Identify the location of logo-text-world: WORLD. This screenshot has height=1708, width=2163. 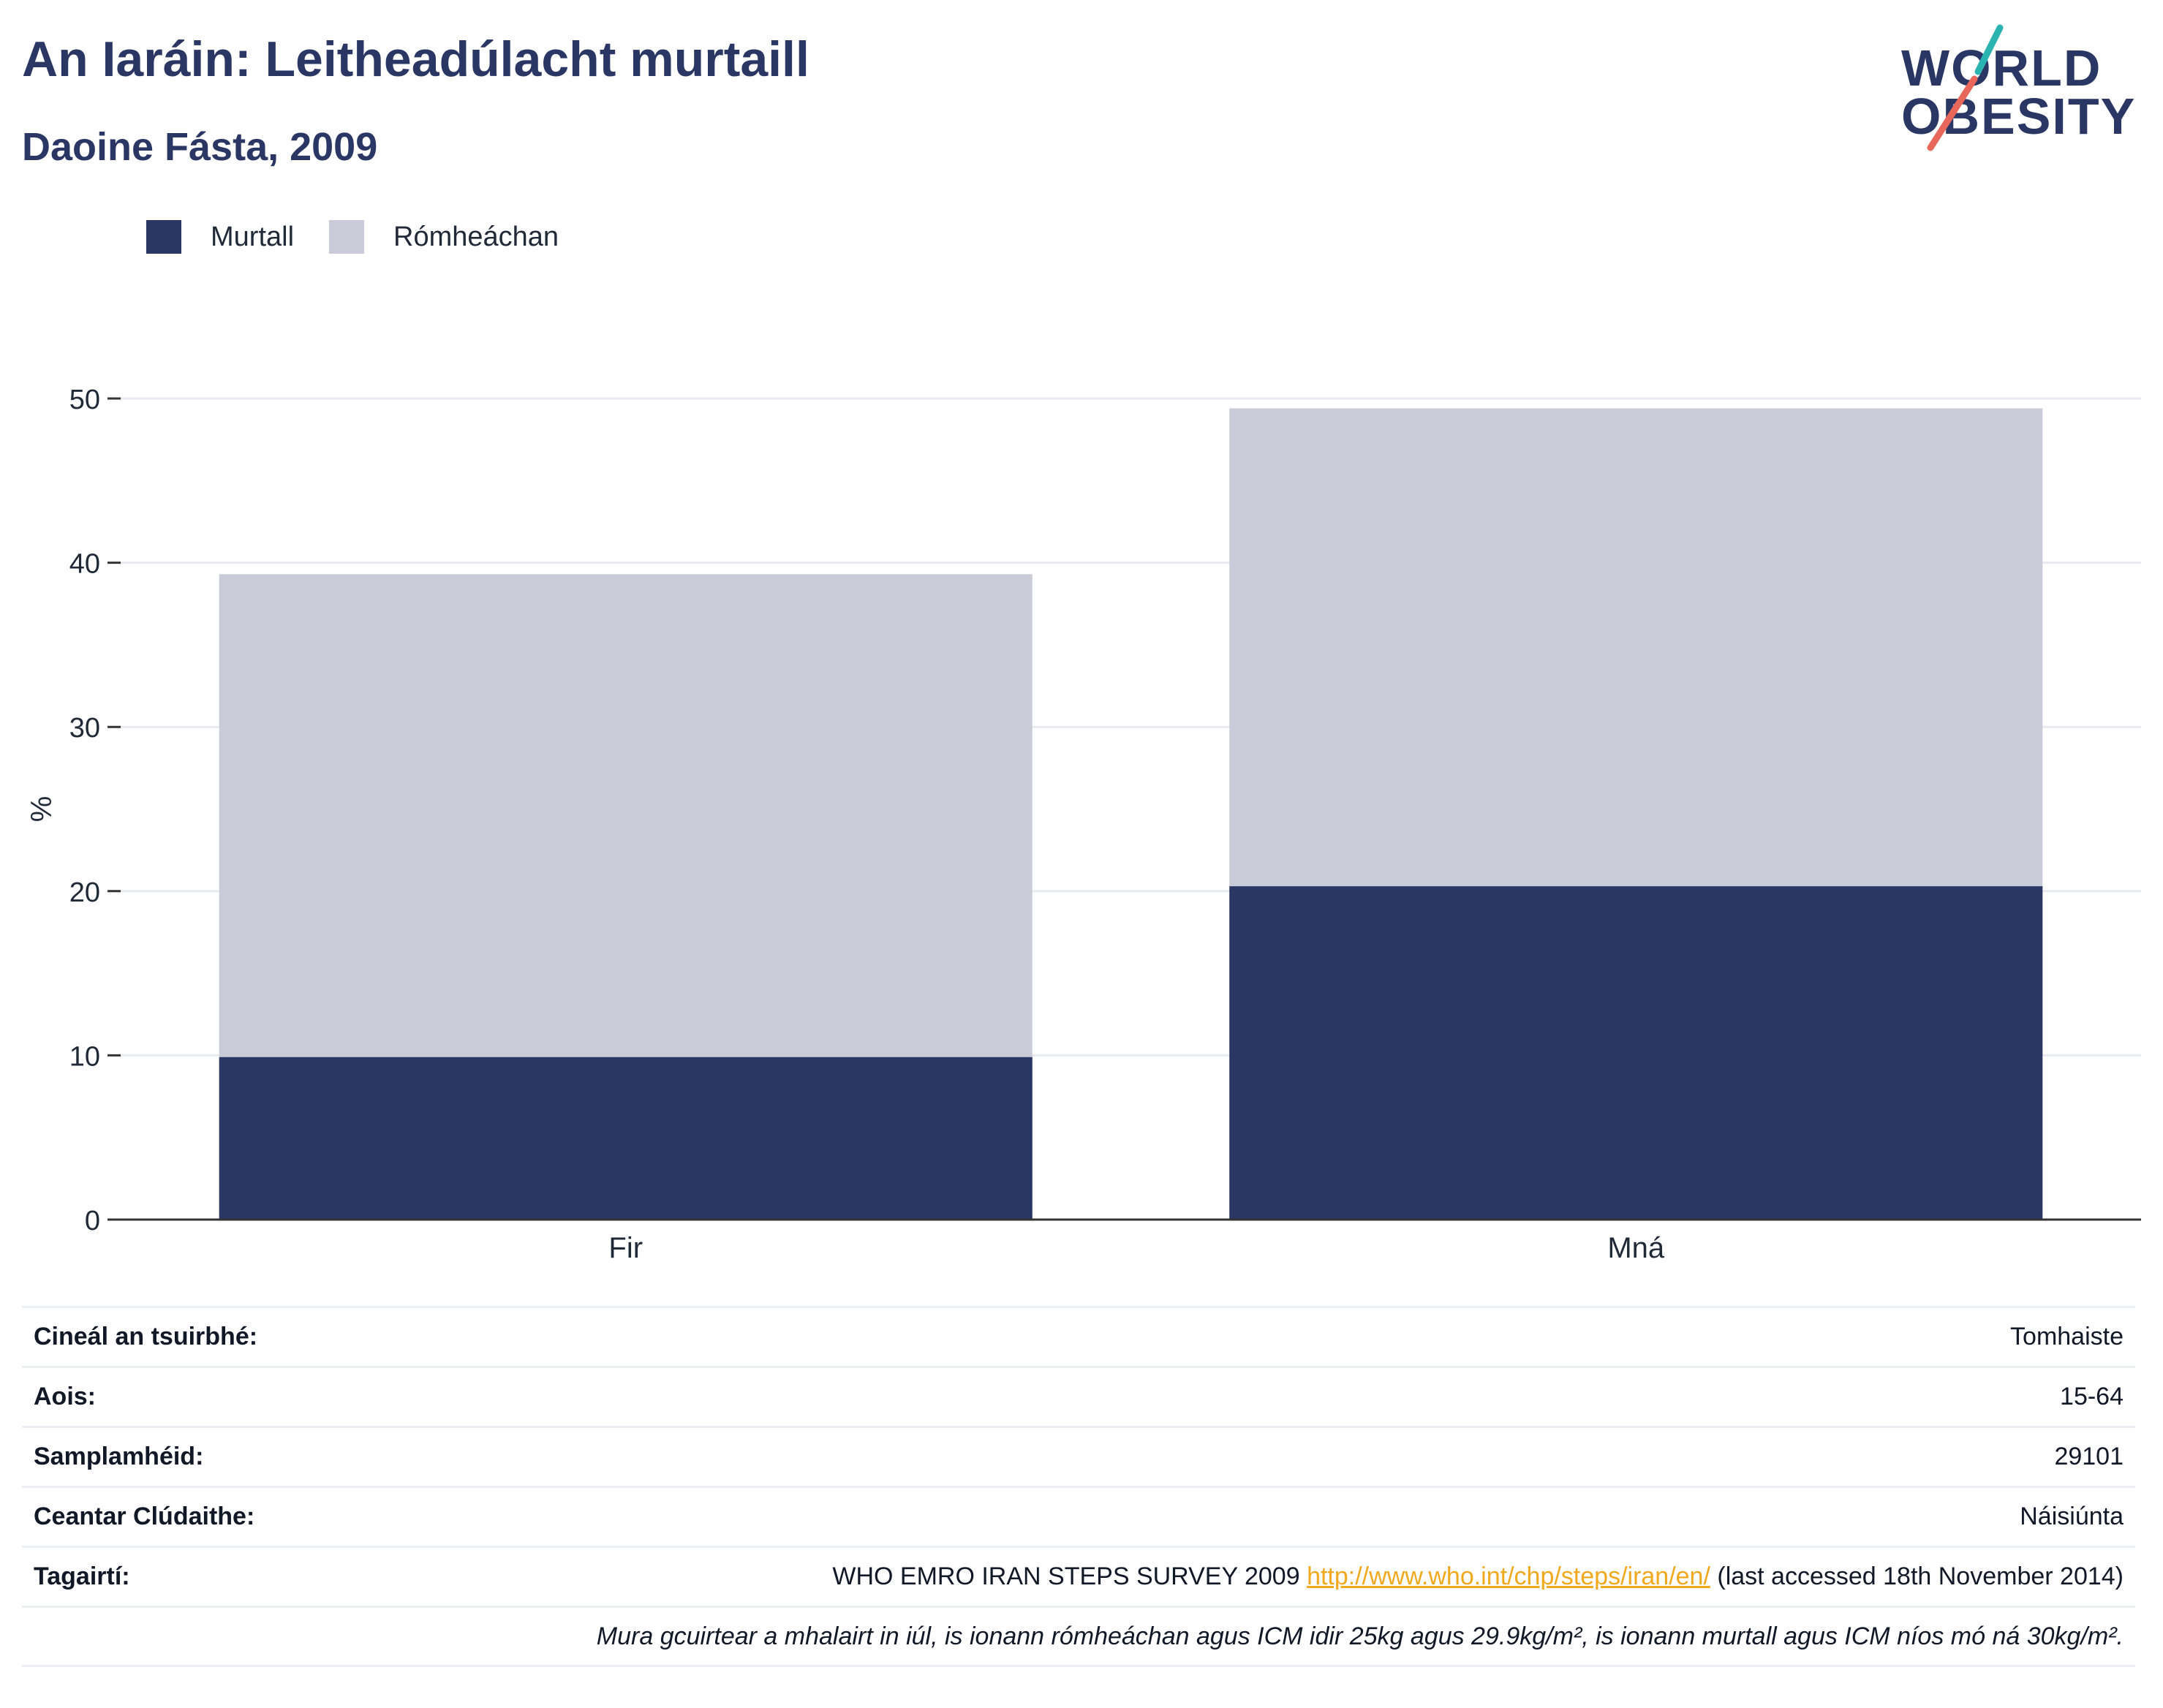
(2001, 68).